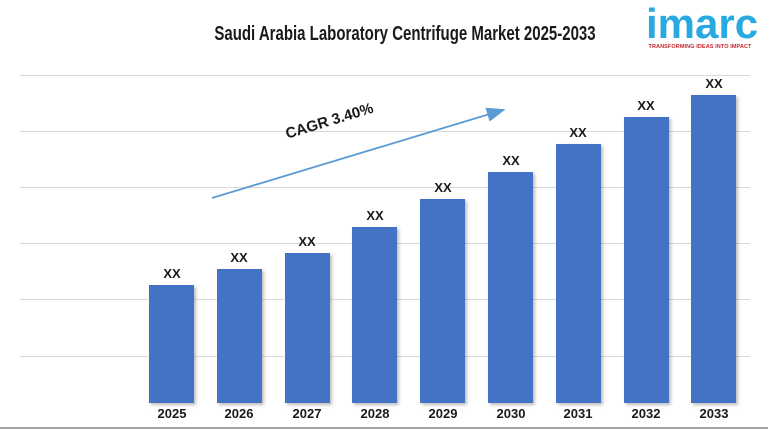 The image size is (768, 431). I want to click on bar-value-label-2025: XX, so click(172, 273).